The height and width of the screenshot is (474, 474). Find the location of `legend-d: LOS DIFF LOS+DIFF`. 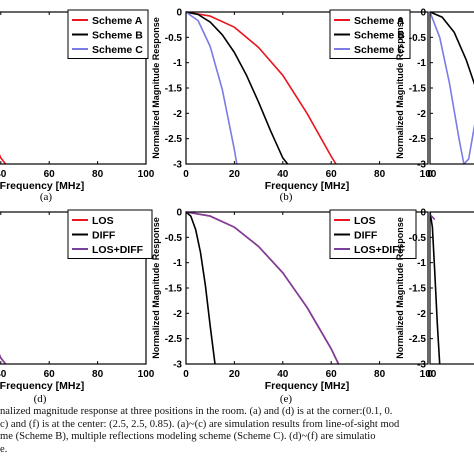

legend-d: LOS DIFF LOS+DIFF is located at coordinates (110, 234).